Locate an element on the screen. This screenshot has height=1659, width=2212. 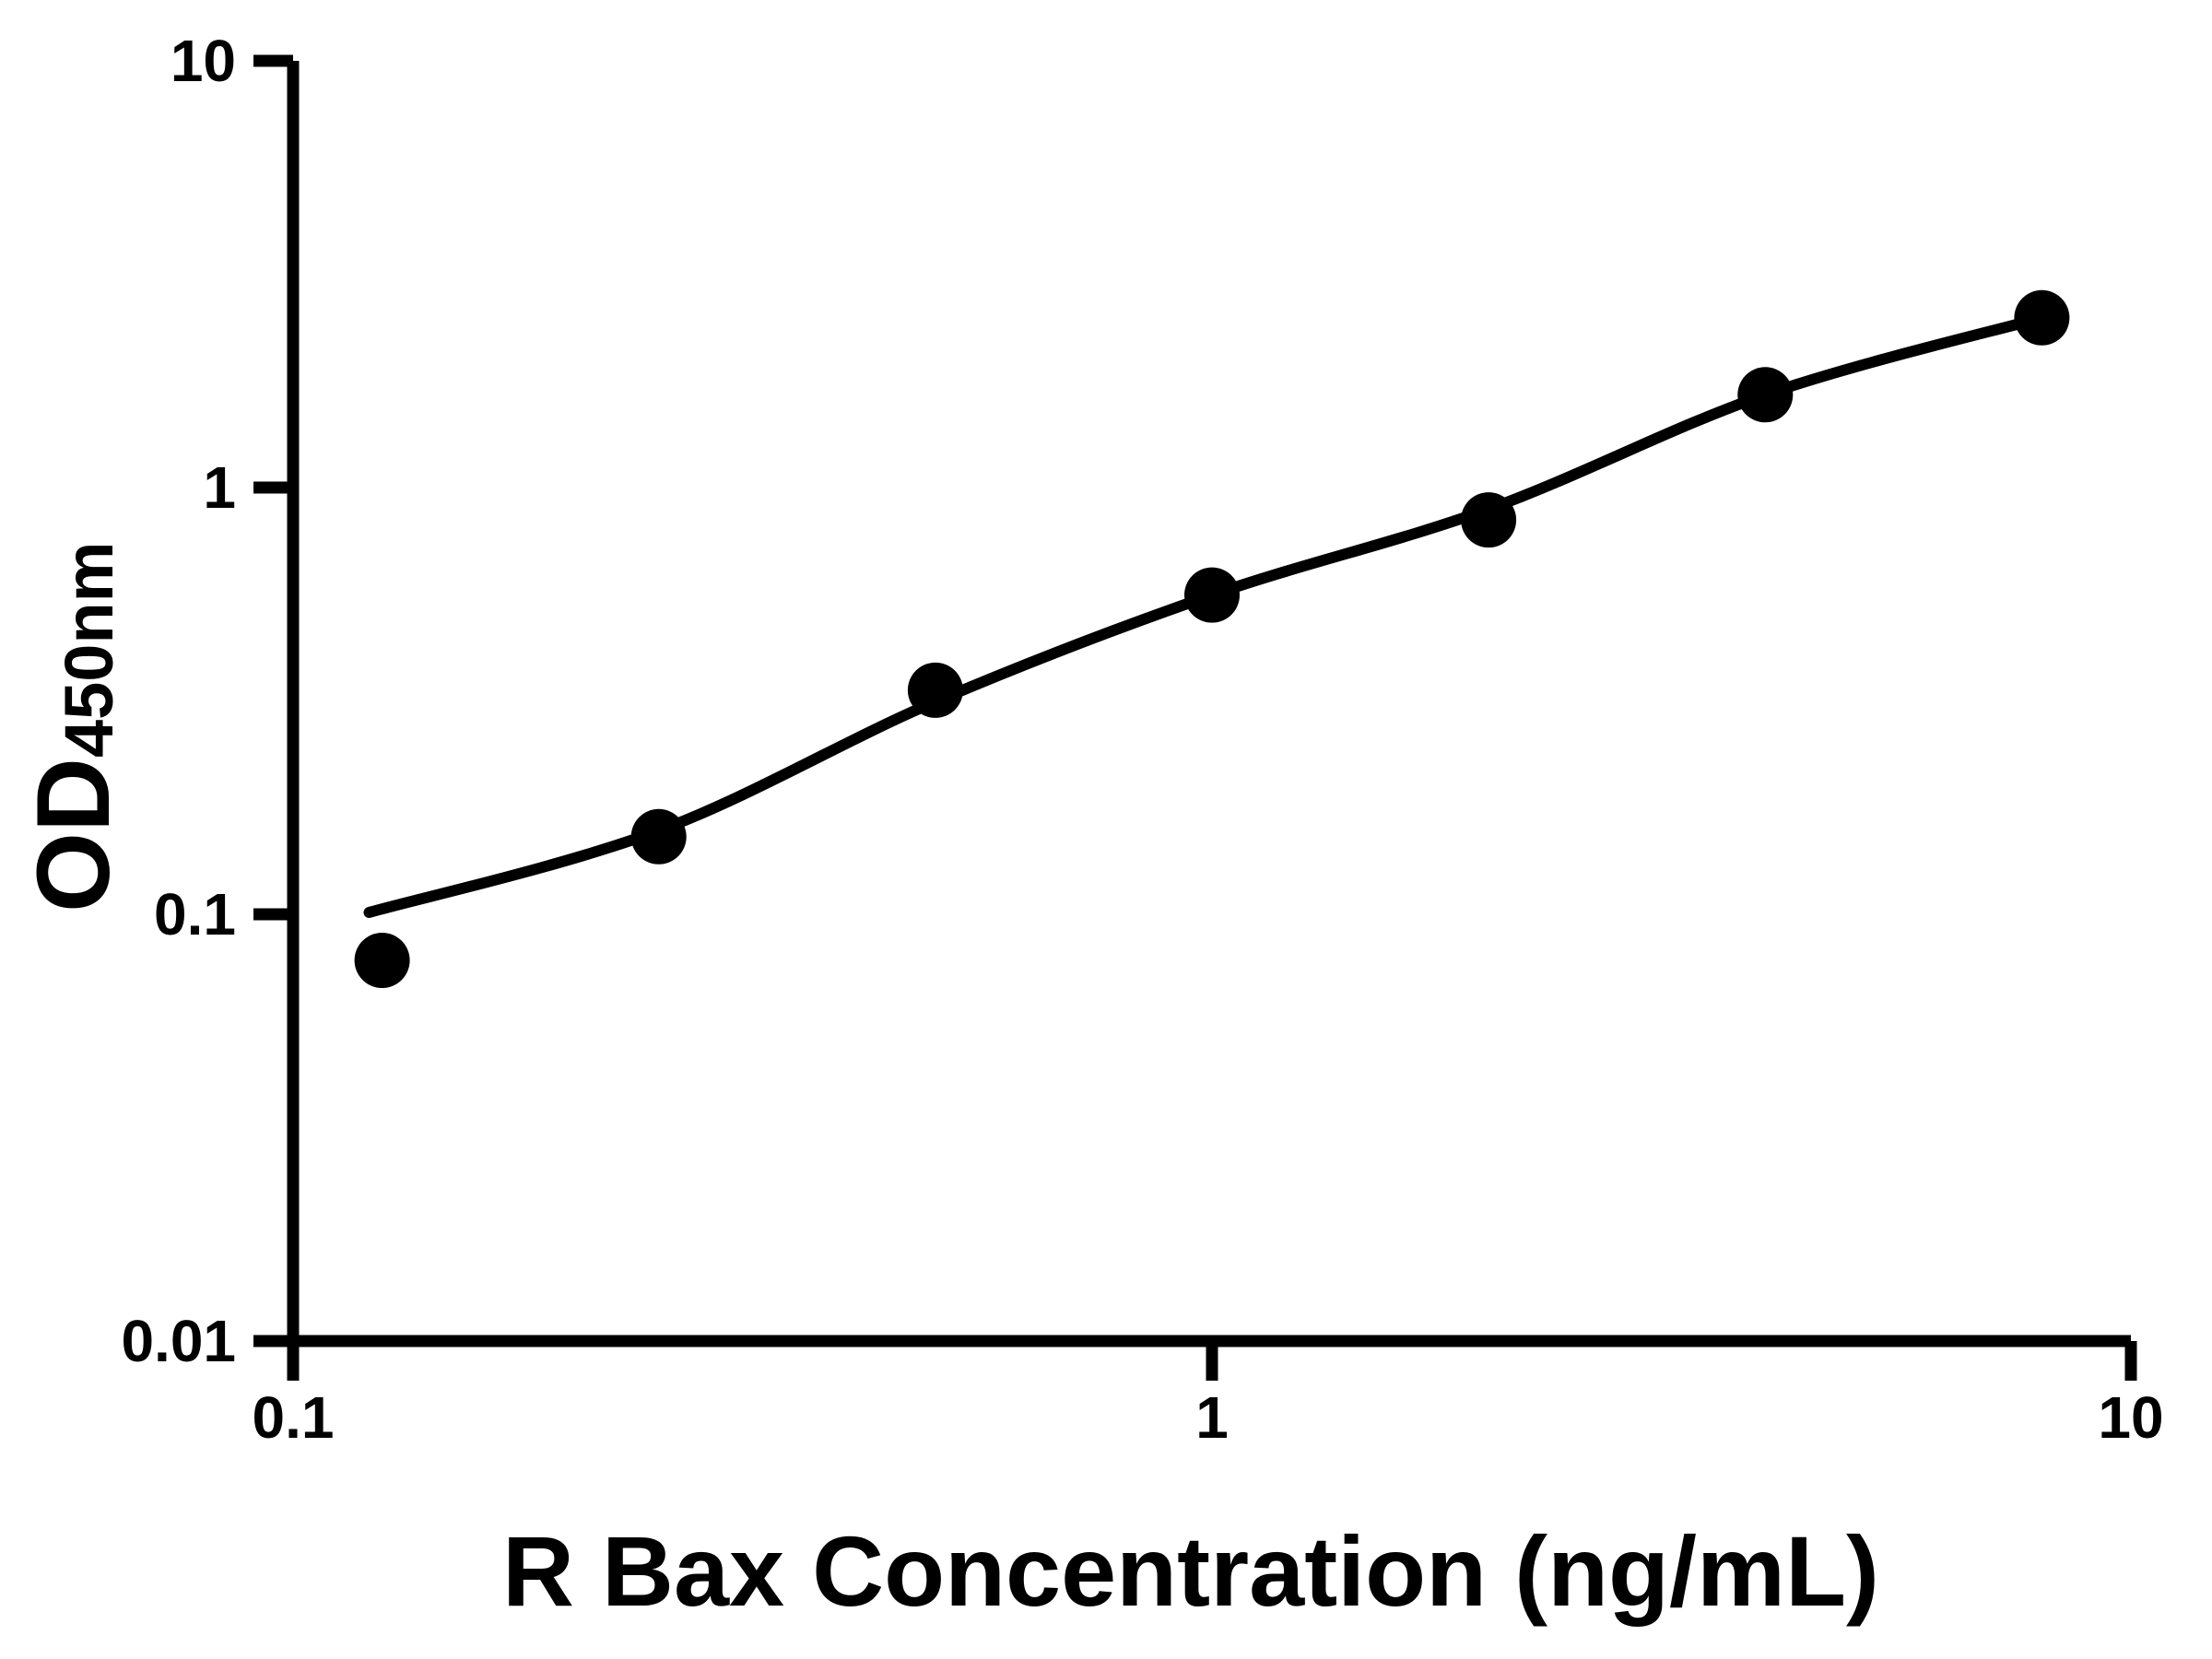
y-tick-label: 10 is located at coordinates (203, 61).